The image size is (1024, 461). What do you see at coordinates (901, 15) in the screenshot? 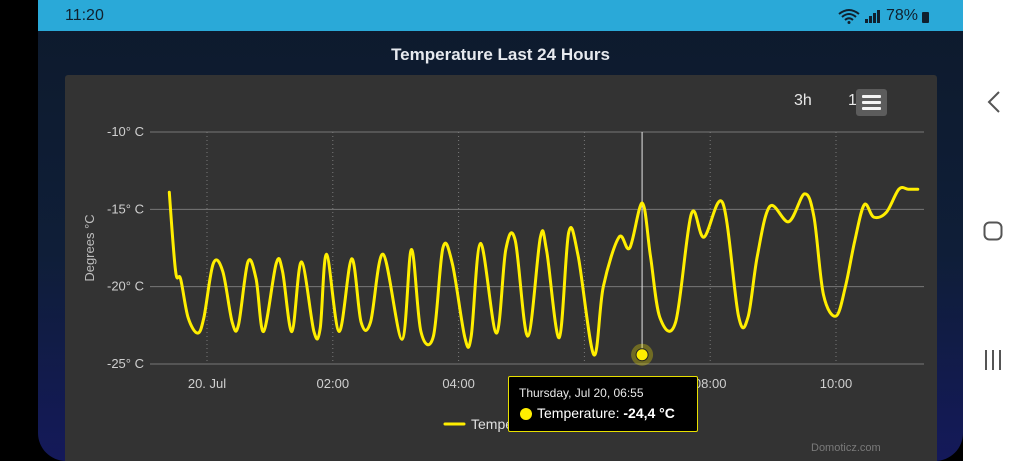
I see `battery-percent: 78%` at bounding box center [901, 15].